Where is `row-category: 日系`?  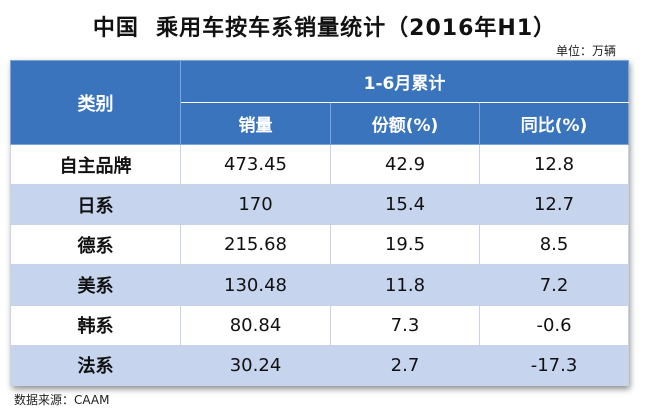 row-category: 日系 is located at coordinates (95, 205).